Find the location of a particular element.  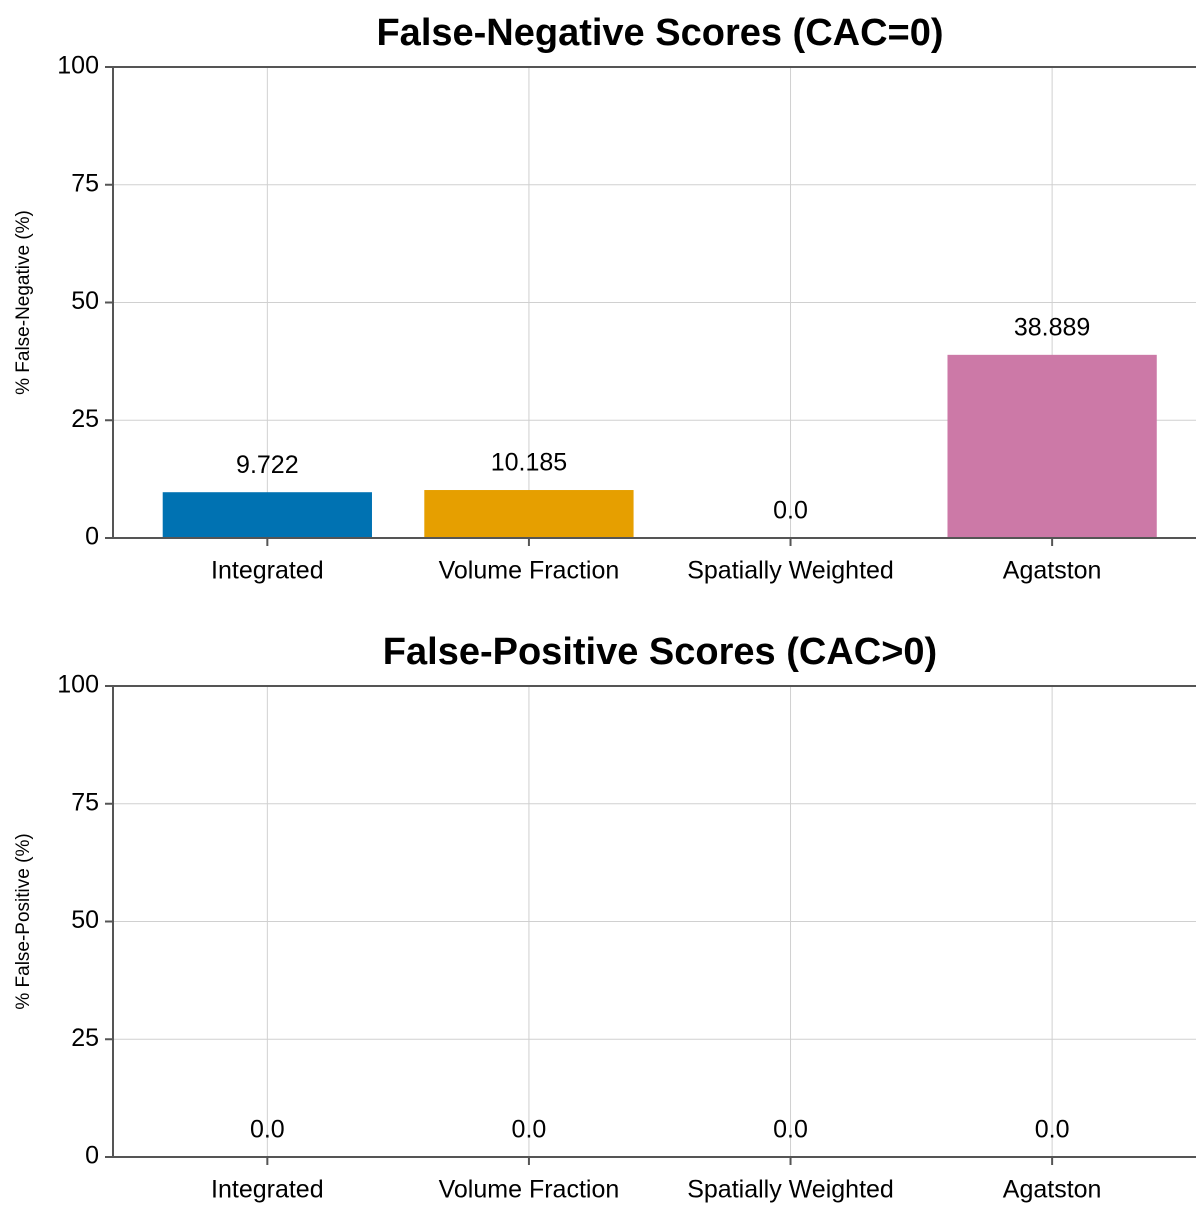

y-axis-label: % False-Positive (%) is located at coordinates (23, 921).